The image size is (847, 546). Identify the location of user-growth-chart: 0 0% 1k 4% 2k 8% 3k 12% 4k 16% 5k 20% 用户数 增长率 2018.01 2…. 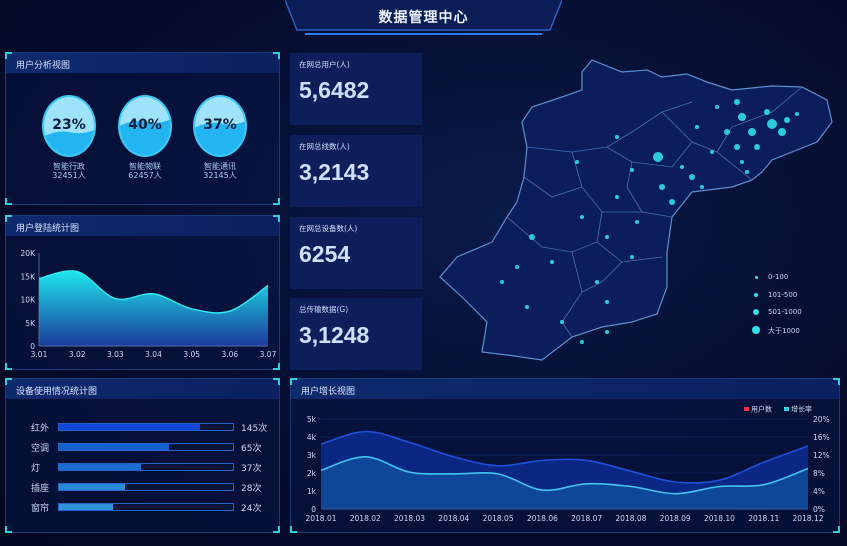
(567, 464).